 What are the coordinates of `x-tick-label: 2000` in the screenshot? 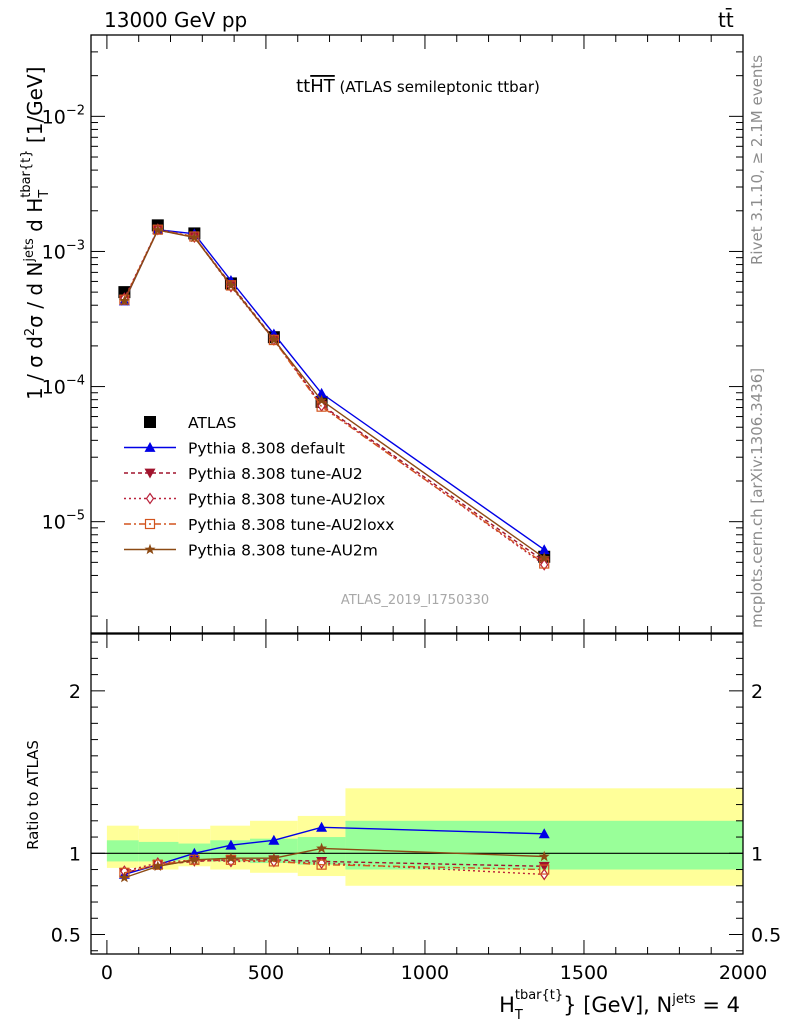 It's located at (743, 973).